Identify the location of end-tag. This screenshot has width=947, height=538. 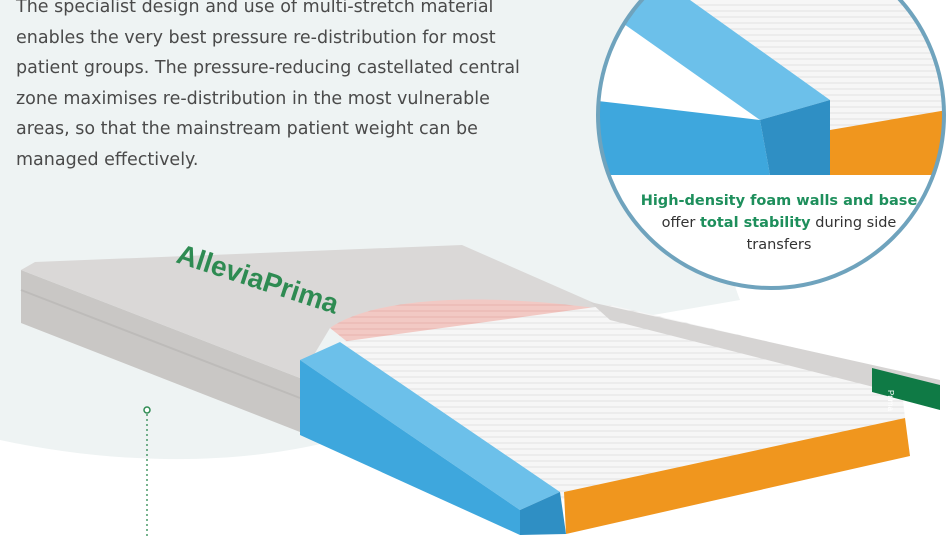
(906, 389).